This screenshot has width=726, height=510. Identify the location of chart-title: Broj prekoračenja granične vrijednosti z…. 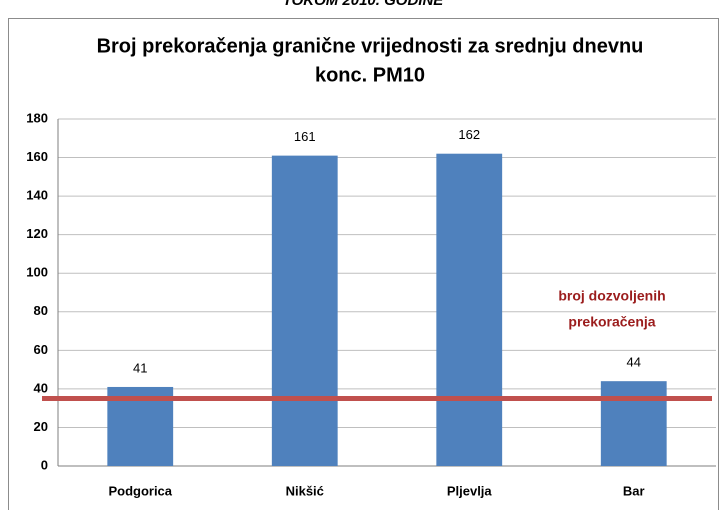
(370, 46).